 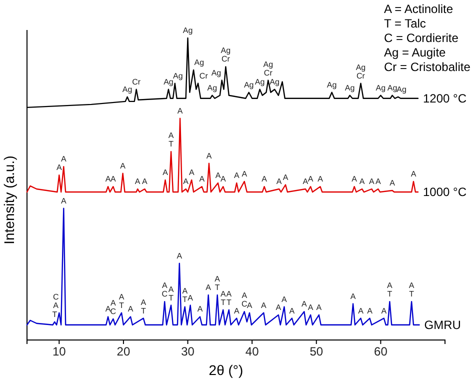 What do you see at coordinates (317, 351) in the screenshot?
I see `x-tick-label: 50` at bounding box center [317, 351].